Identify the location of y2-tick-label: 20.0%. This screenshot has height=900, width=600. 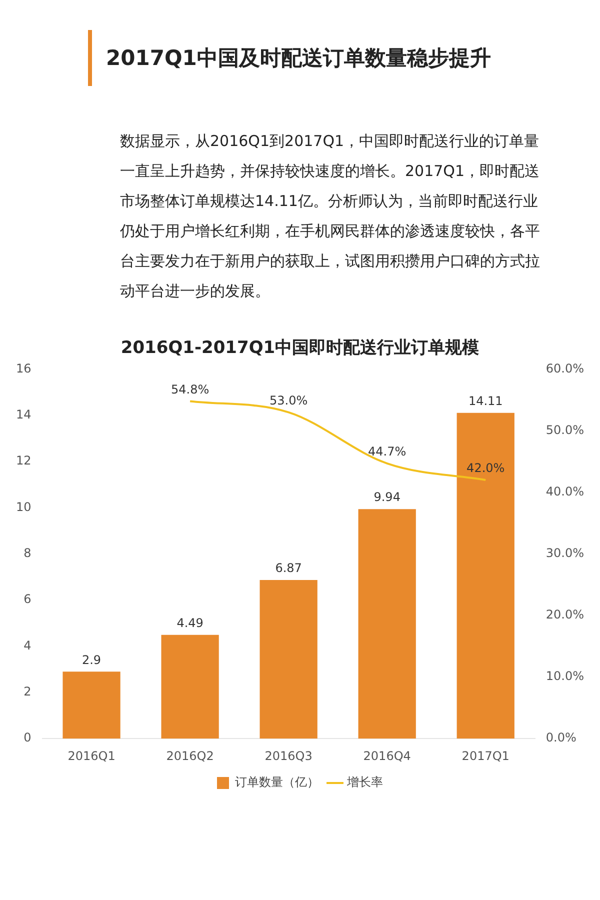
(565, 615).